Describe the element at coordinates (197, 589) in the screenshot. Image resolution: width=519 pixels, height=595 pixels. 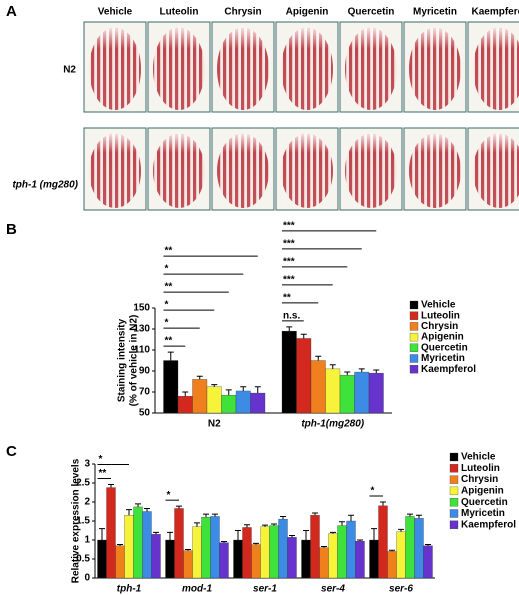
I see `x-tick-label: mod-1` at that location.